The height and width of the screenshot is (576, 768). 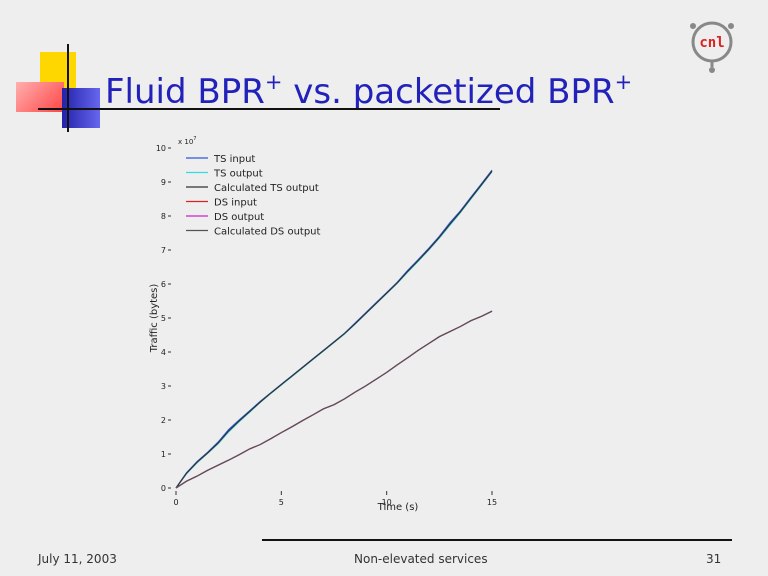 What do you see at coordinates (398, 507) in the screenshot?
I see `x-axis-label: Time (s)` at bounding box center [398, 507].